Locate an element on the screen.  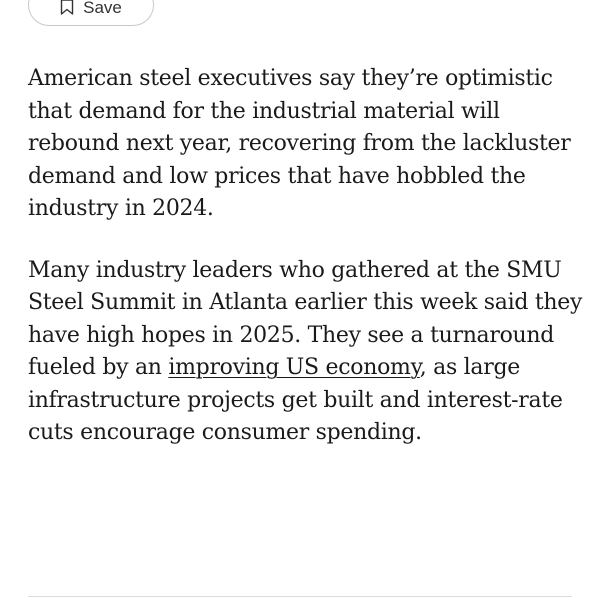
bookmark-icon is located at coordinates (67, 7).